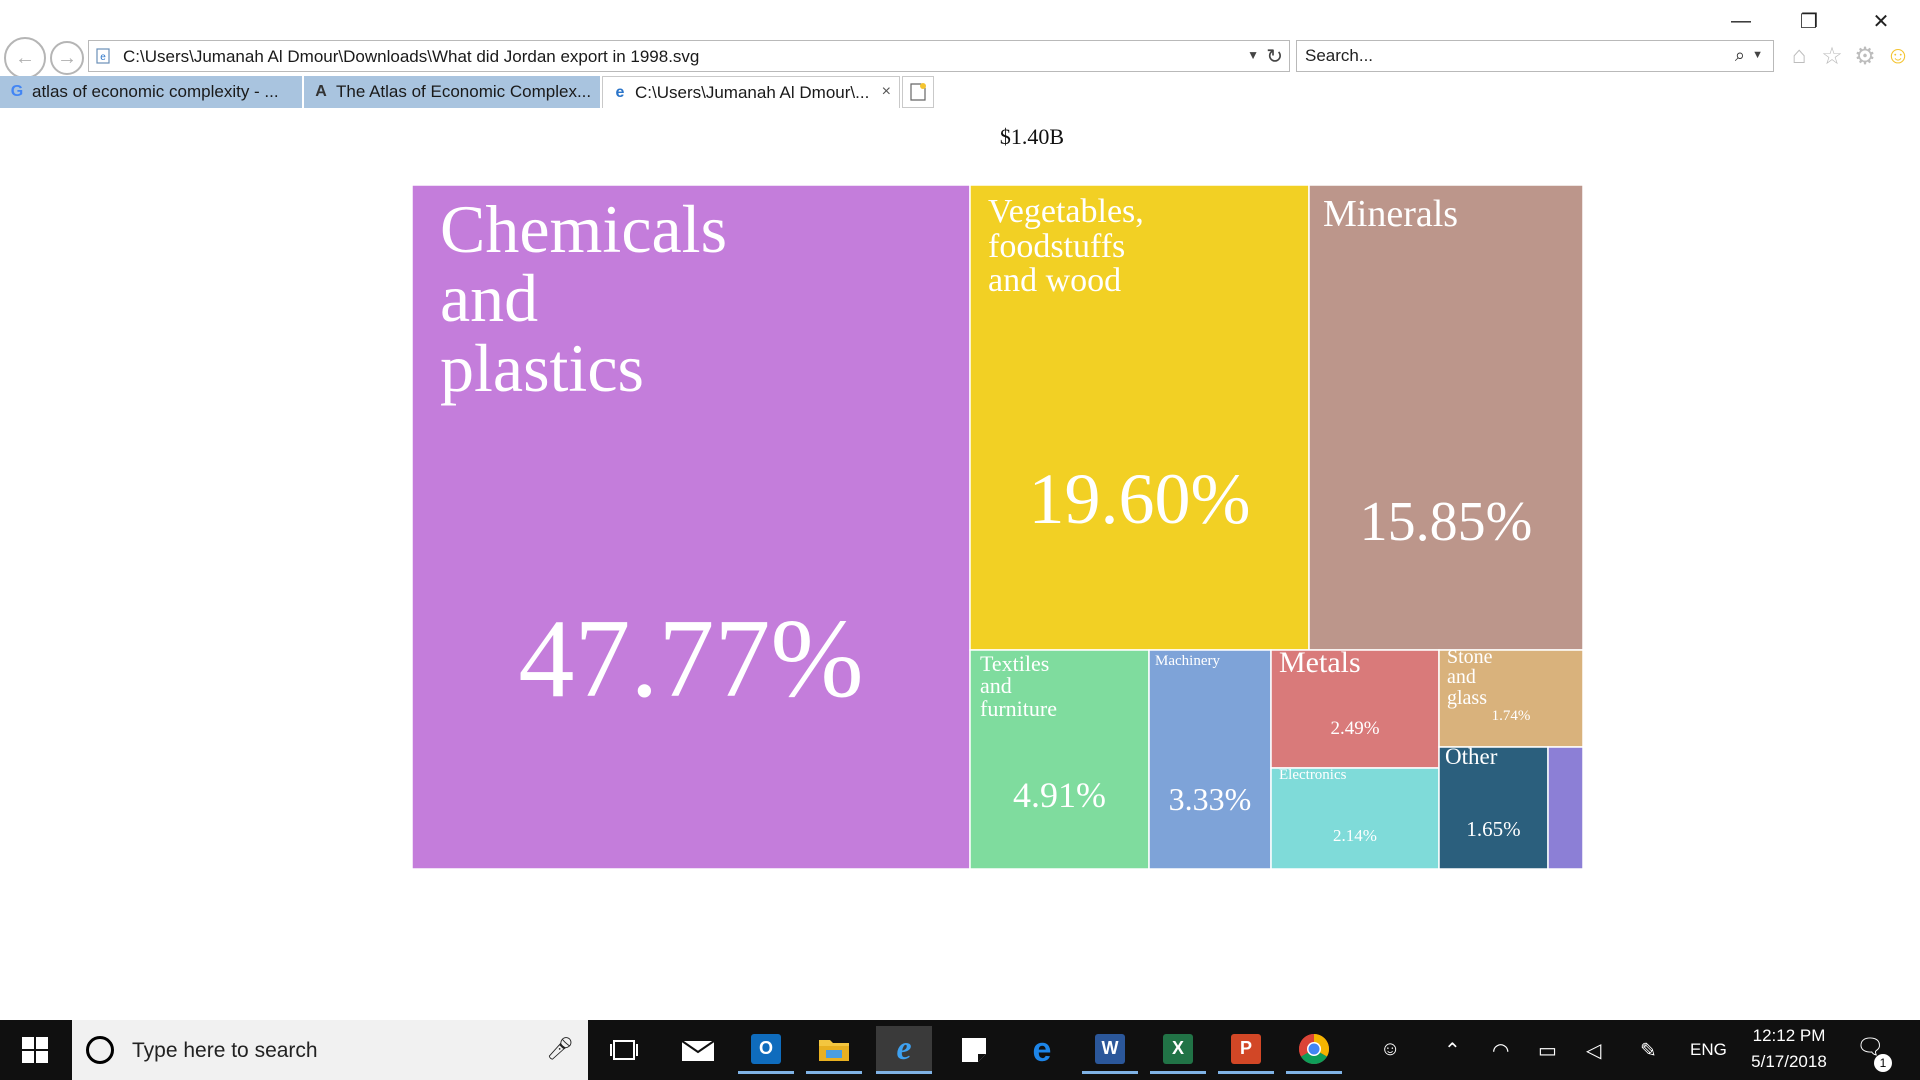 The image size is (1920, 1080). What do you see at coordinates (321, 91) in the screenshot?
I see `atlas-icon: A` at bounding box center [321, 91].